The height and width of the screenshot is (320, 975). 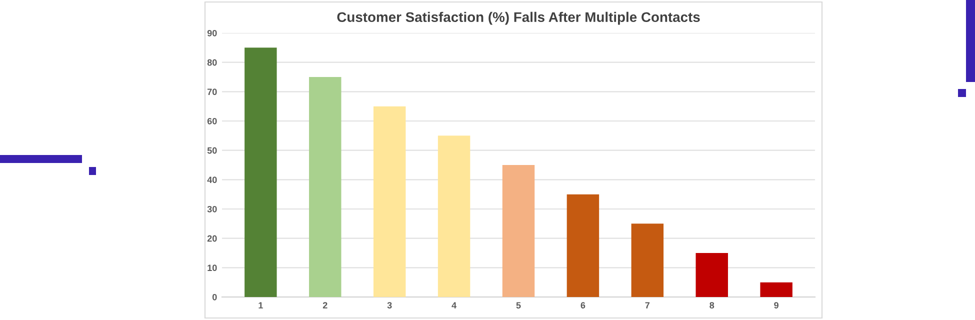 I want to click on y-tick-label: 50, so click(x=212, y=150).